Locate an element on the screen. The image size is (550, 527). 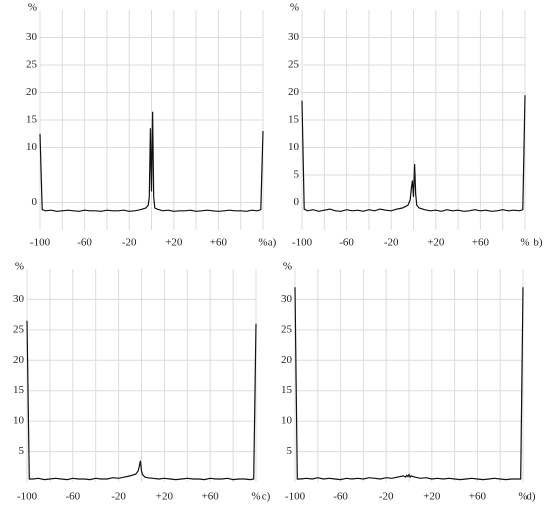
panel-label: b) is located at coordinates (538, 243).